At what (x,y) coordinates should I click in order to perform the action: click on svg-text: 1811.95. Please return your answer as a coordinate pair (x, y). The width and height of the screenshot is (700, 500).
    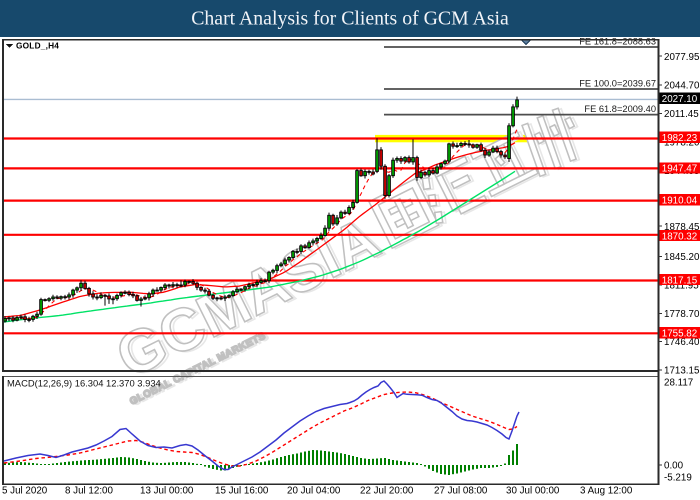
    Looking at the image, I should click on (681, 286).